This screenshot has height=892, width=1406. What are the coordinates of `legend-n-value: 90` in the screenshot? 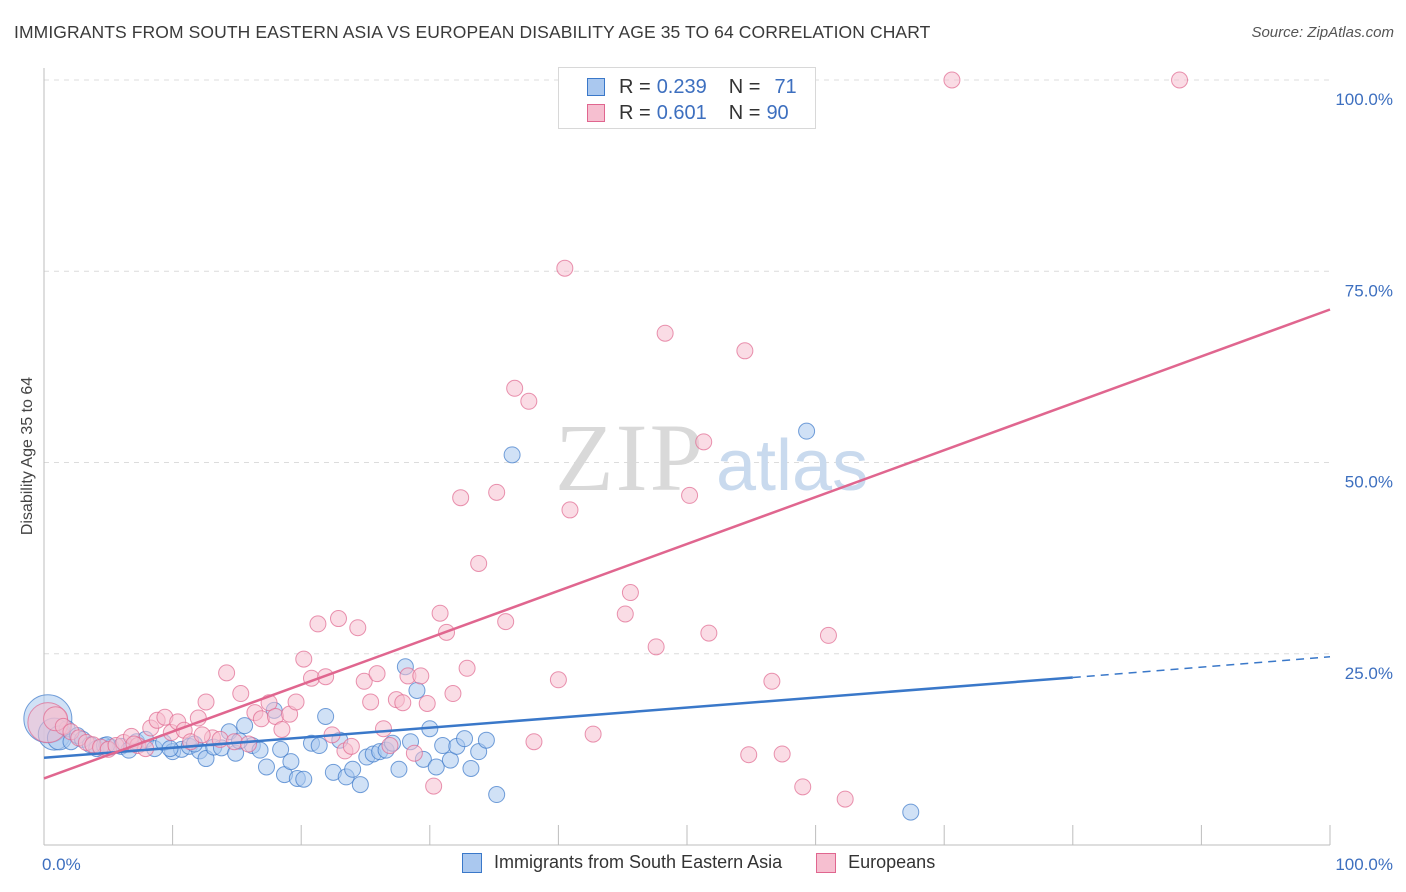 It's located at (777, 112).